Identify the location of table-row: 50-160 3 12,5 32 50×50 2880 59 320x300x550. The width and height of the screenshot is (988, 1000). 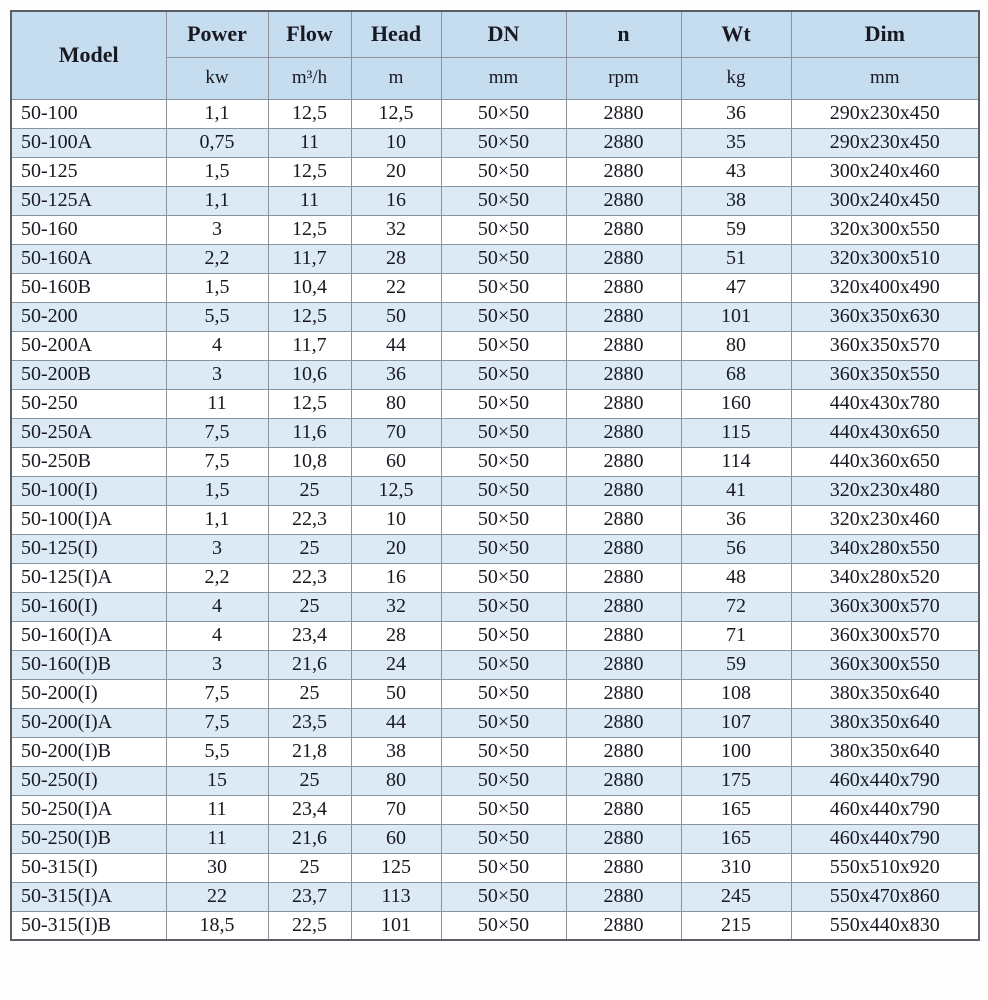
(495, 229).